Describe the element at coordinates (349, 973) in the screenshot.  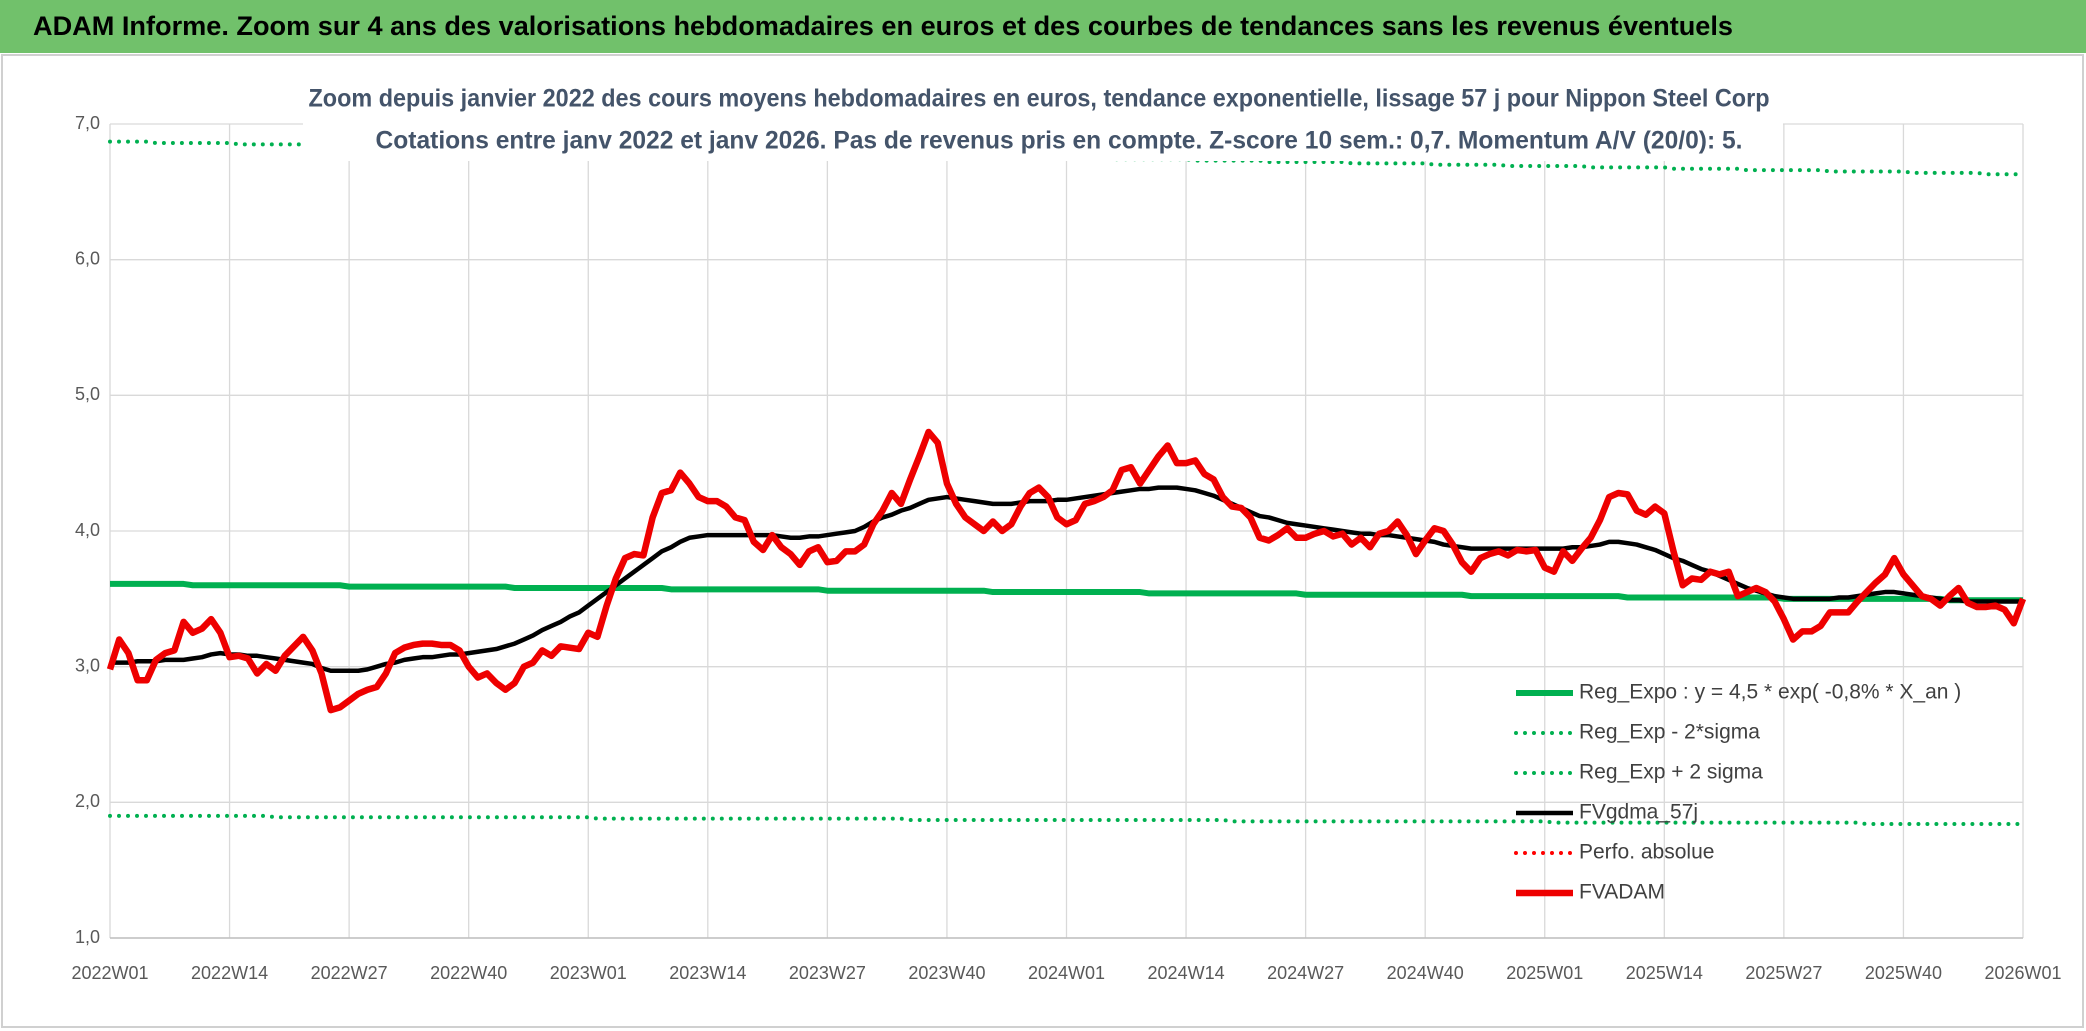
I see `x-tick-label: 2022W27` at that location.